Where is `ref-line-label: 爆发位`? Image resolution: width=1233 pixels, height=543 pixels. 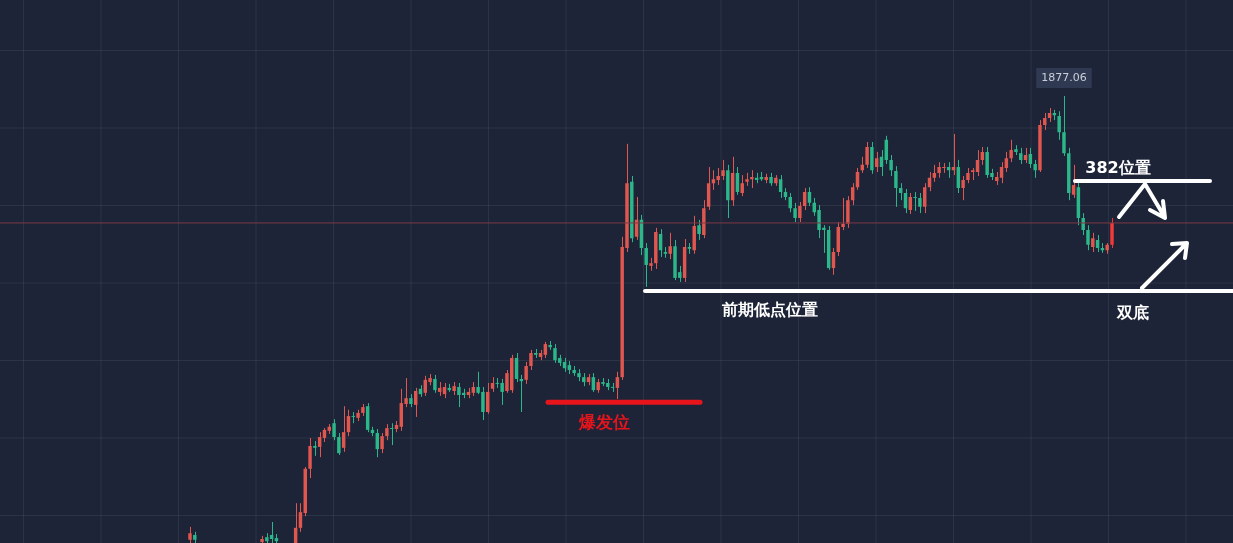 ref-line-label: 爆发位 is located at coordinates (603, 421).